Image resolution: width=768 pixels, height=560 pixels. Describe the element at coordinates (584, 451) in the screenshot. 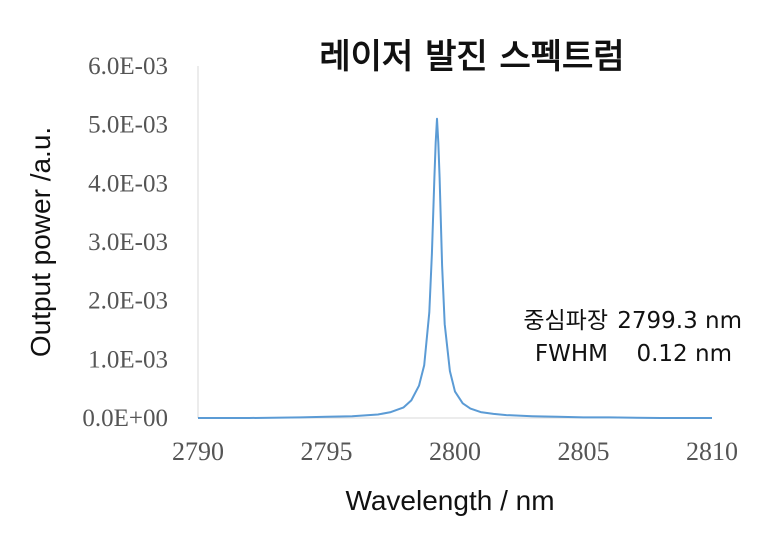

I see `x-tick-label: 2805` at that location.